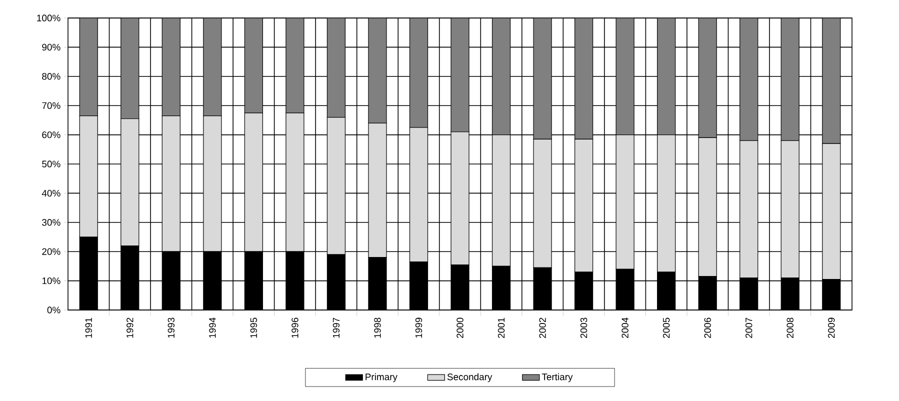 Image resolution: width=899 pixels, height=401 pixels. What do you see at coordinates (557, 377) in the screenshot?
I see `legend-label: Tertiary` at bounding box center [557, 377].